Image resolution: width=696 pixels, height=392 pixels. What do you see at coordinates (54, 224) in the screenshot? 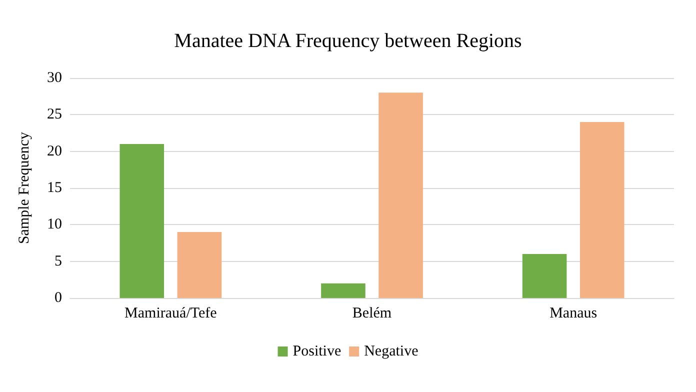
I see `y-tick-label: 10` at bounding box center [54, 224].